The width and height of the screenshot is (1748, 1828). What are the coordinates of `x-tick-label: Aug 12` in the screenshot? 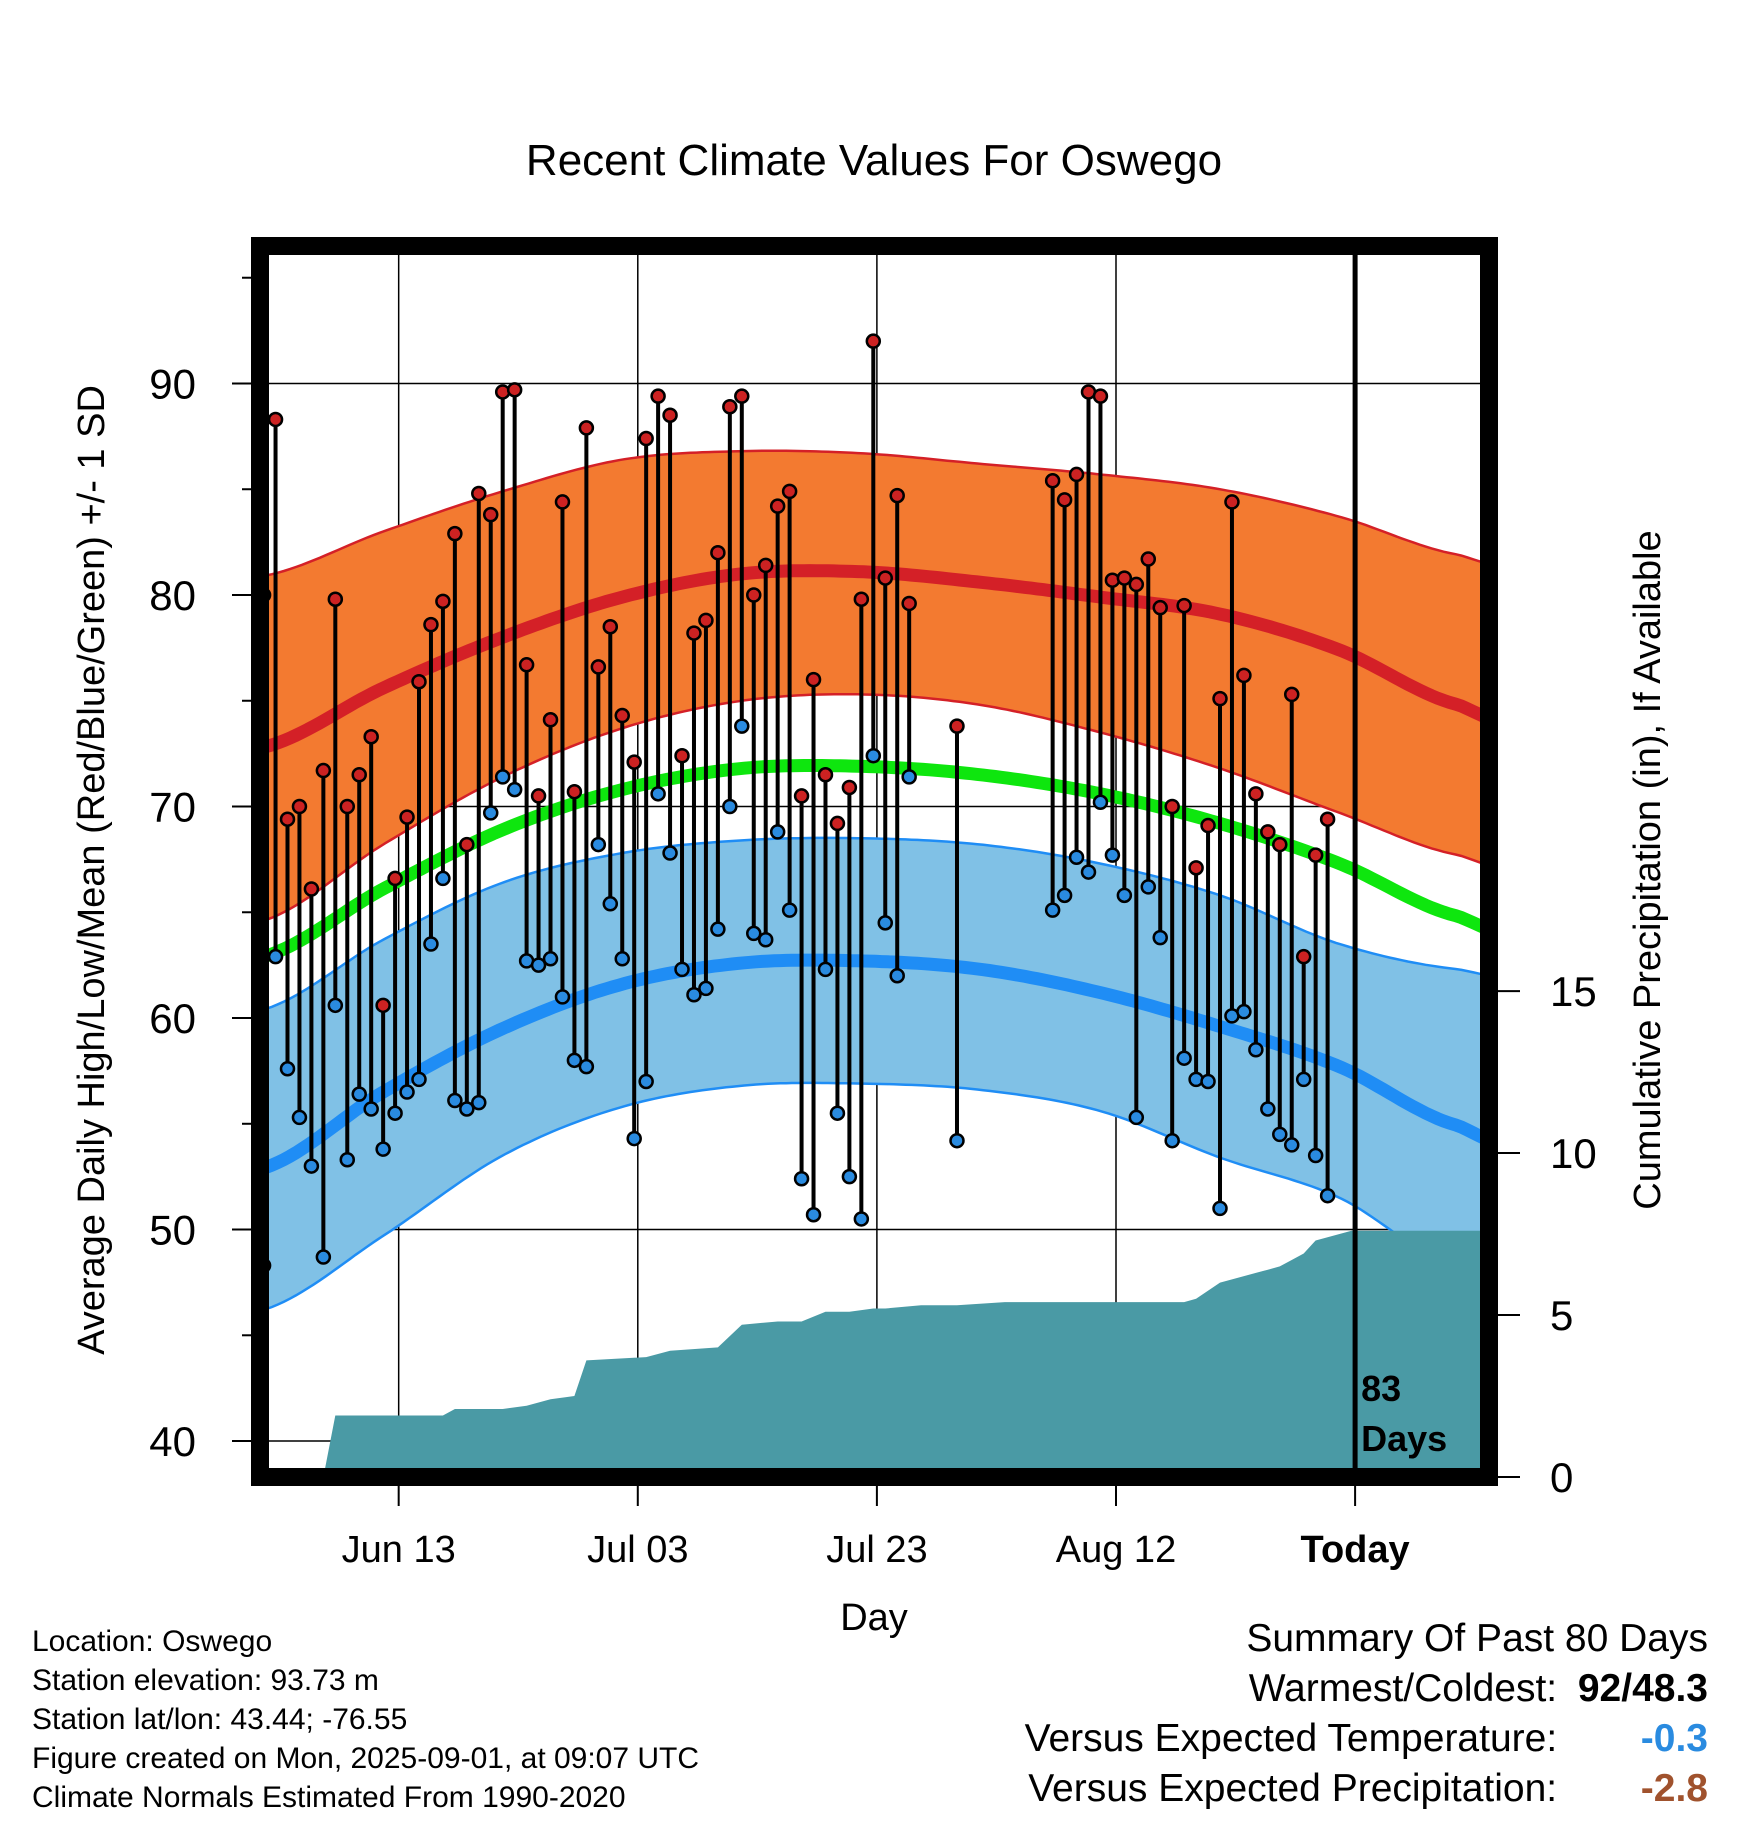 It's located at (1116, 1550).